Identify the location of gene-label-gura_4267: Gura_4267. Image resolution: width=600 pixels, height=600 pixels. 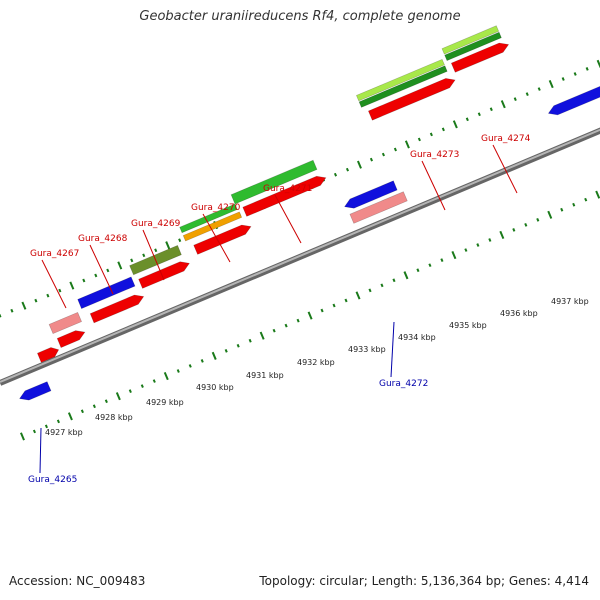
(54, 254).